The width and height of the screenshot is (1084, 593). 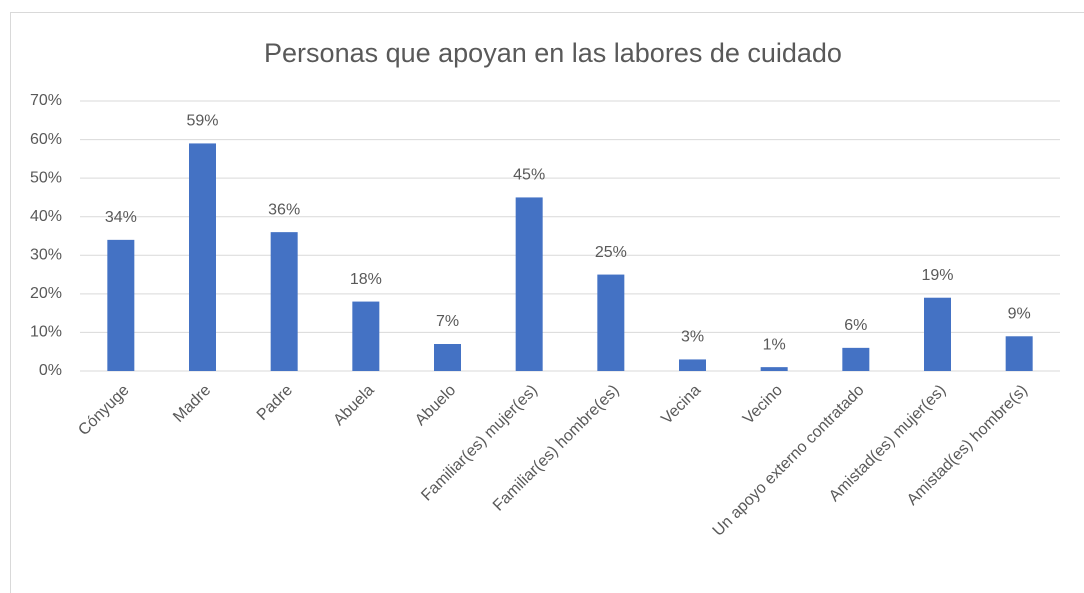 What do you see at coordinates (366, 279) in the screenshot?
I see `value-label: 18%` at bounding box center [366, 279].